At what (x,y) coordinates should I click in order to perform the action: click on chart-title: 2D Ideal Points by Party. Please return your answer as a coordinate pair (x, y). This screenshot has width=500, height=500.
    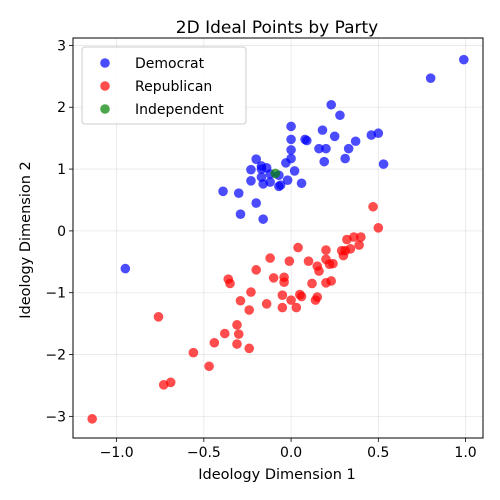
    Looking at the image, I should click on (277, 28).